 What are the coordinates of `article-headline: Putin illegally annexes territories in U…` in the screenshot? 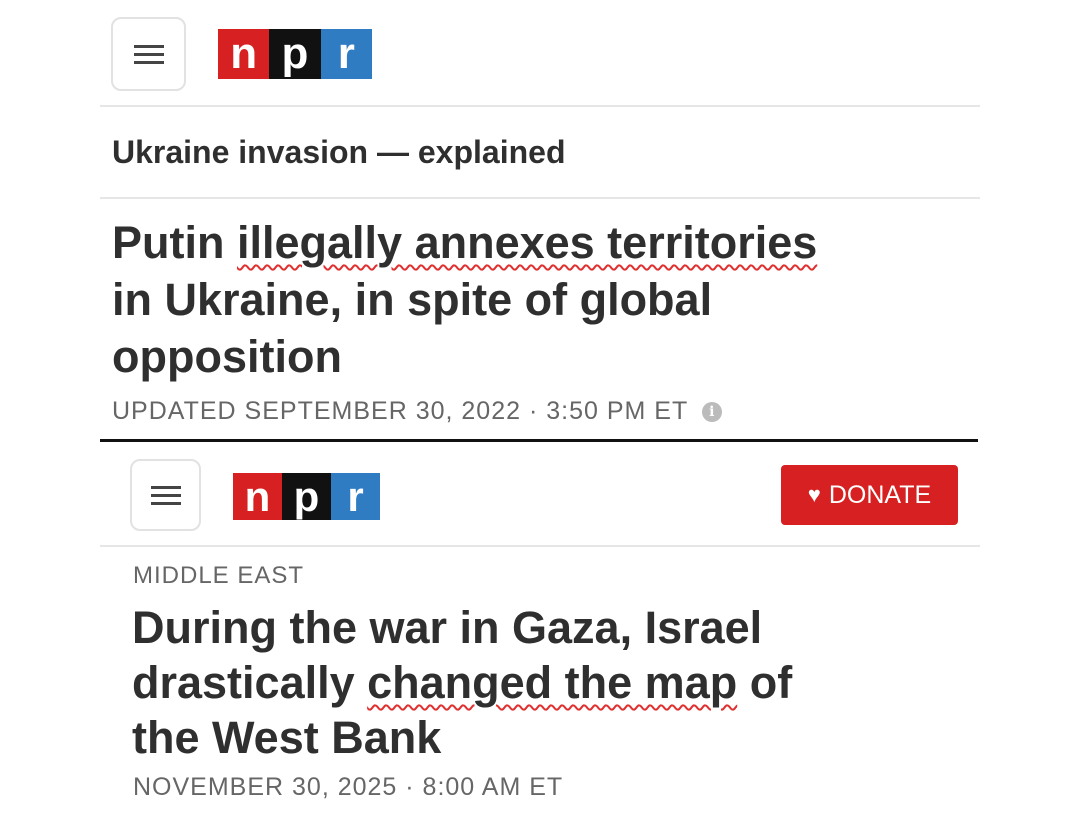 It's located at (464, 299).